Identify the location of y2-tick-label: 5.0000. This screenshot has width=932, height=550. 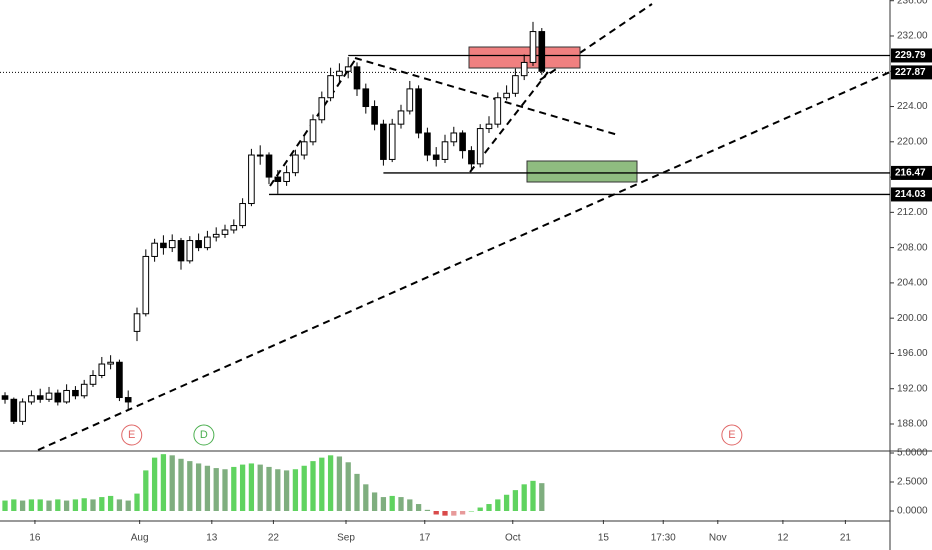
(912, 453).